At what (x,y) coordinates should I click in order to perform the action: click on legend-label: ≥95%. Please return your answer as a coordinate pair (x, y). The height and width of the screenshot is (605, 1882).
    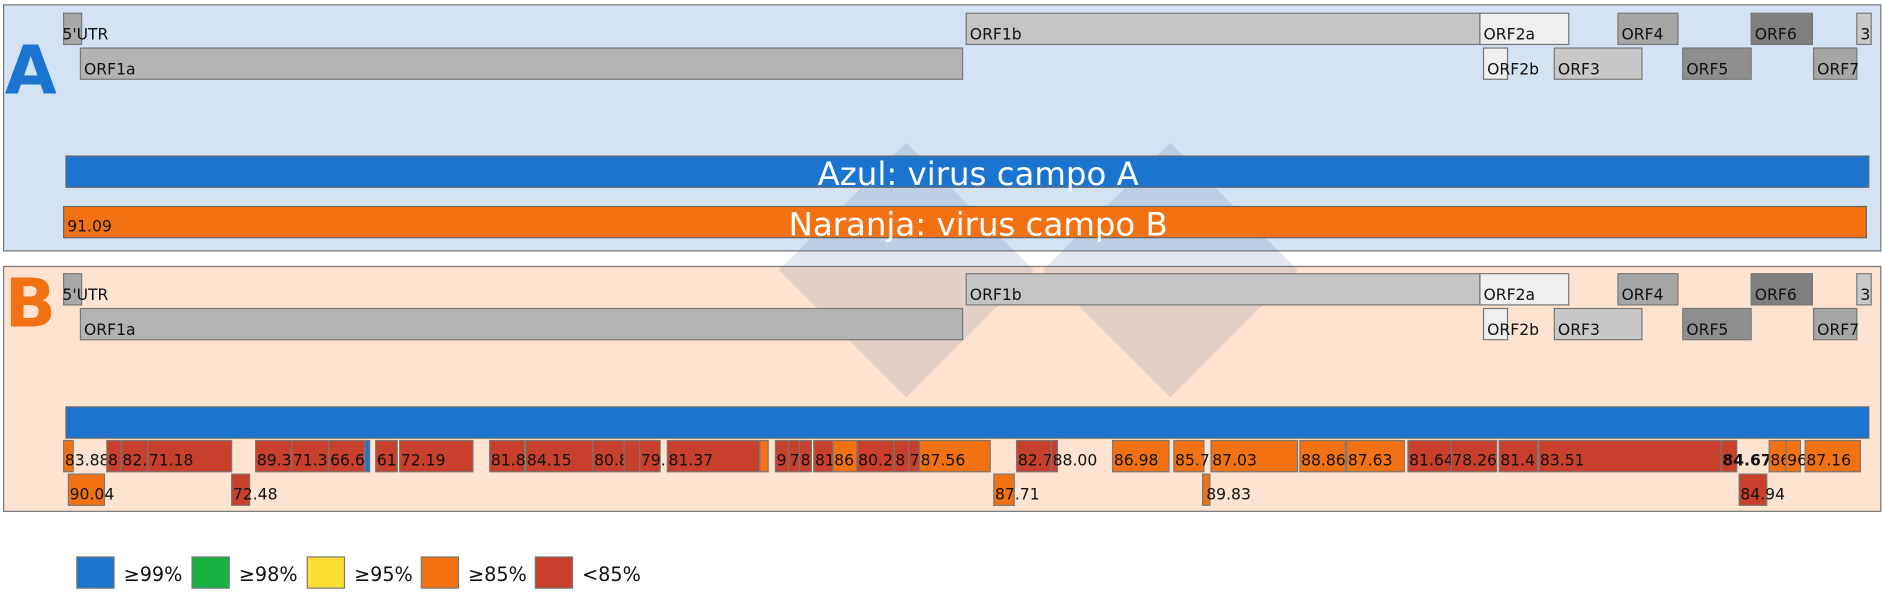
    Looking at the image, I should click on (383, 574).